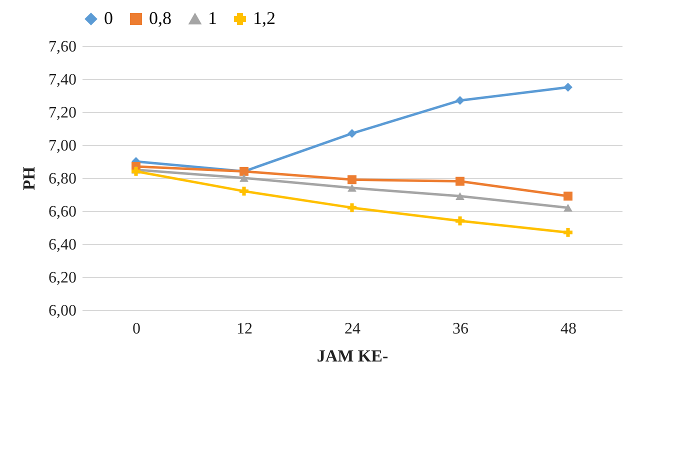 The width and height of the screenshot is (700, 461). What do you see at coordinates (244, 329) in the screenshot?
I see `x-tick-label: 12` at bounding box center [244, 329].